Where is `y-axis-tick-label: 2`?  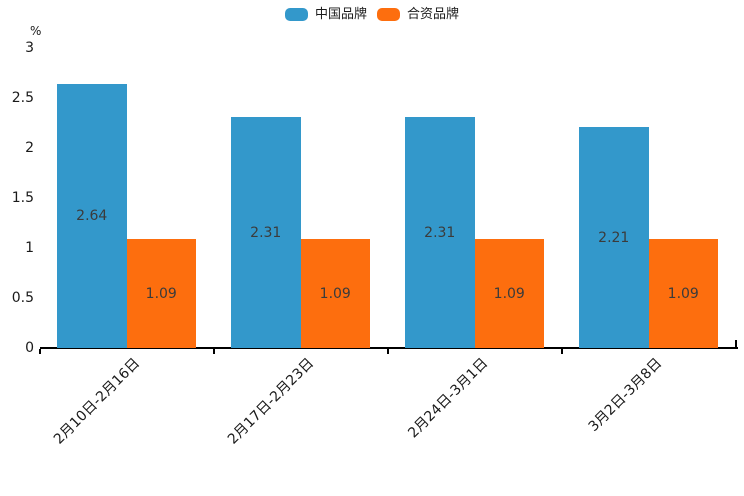
y-axis-tick-label: 2 is located at coordinates (29, 148).